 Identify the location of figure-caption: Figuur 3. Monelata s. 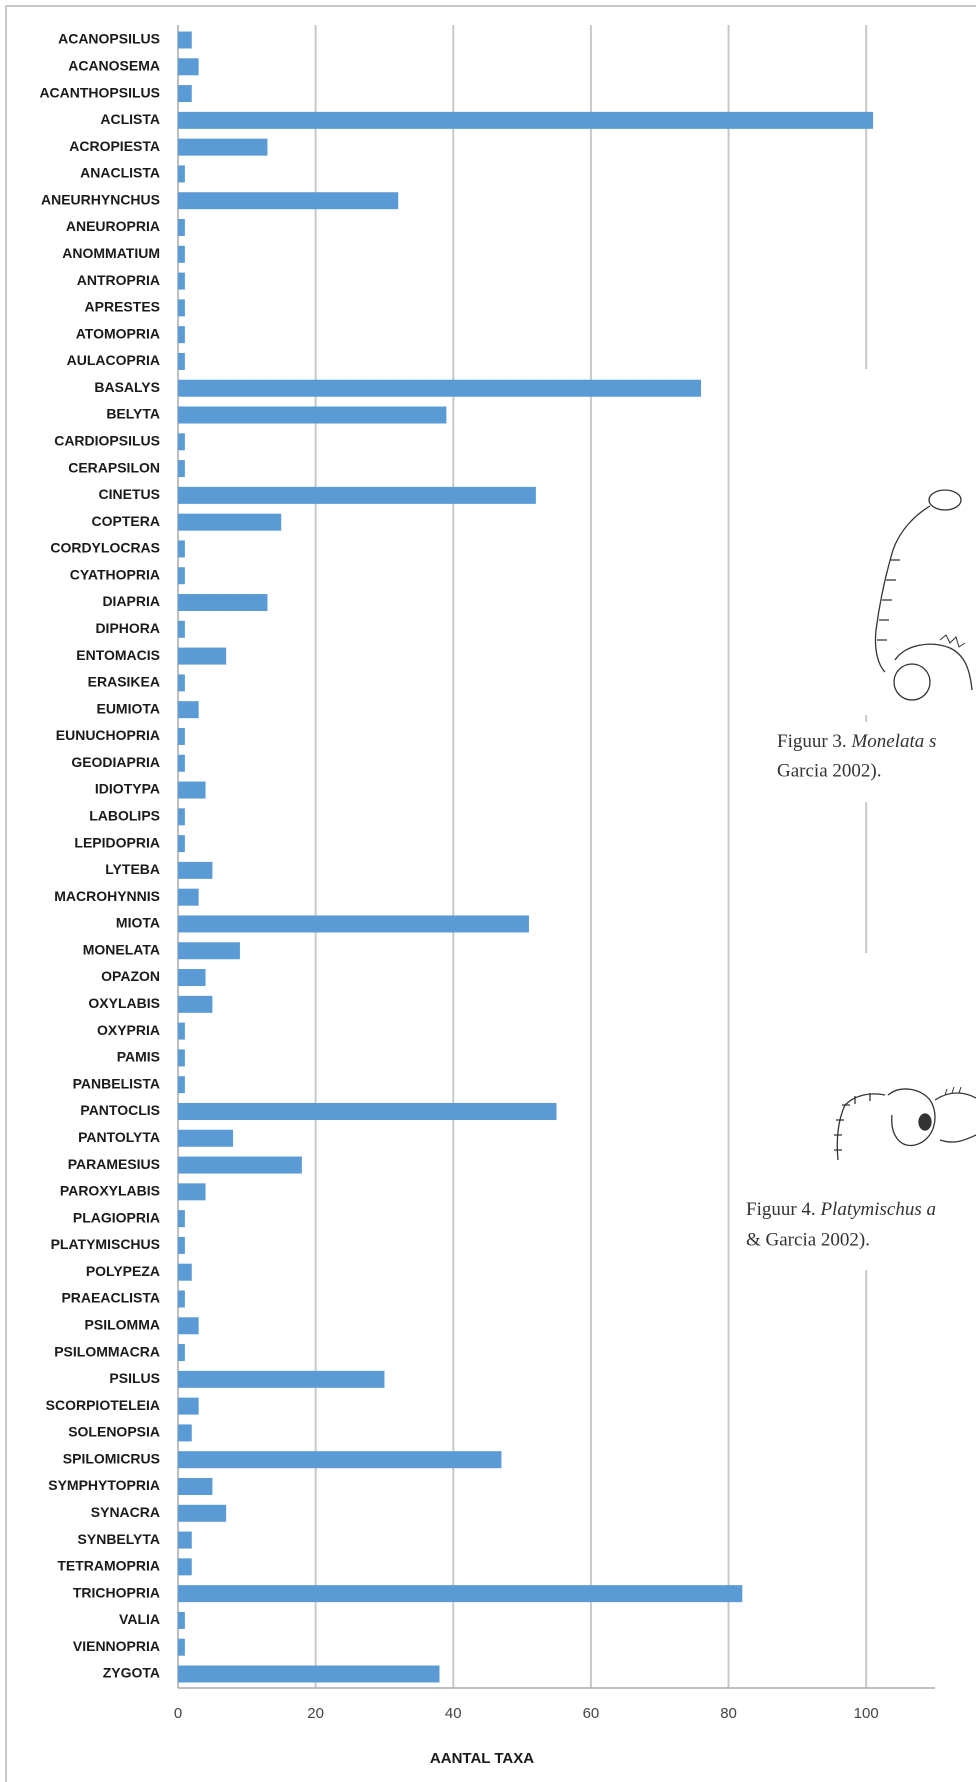
(856, 741).